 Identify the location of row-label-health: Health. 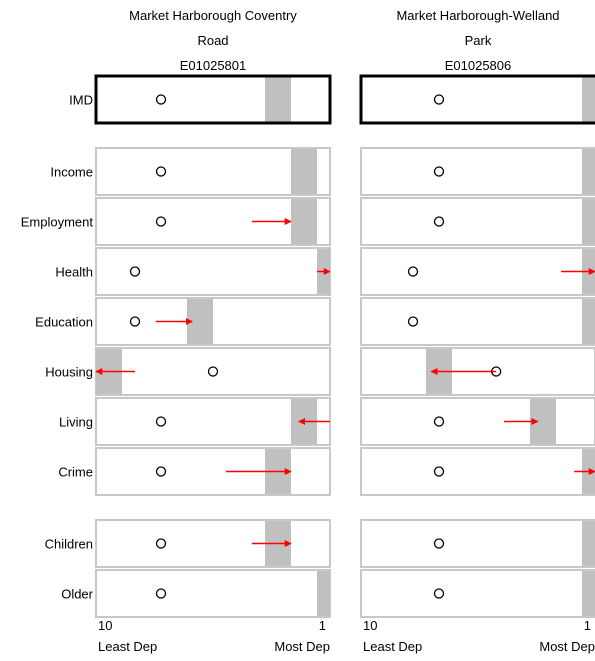
(74, 272).